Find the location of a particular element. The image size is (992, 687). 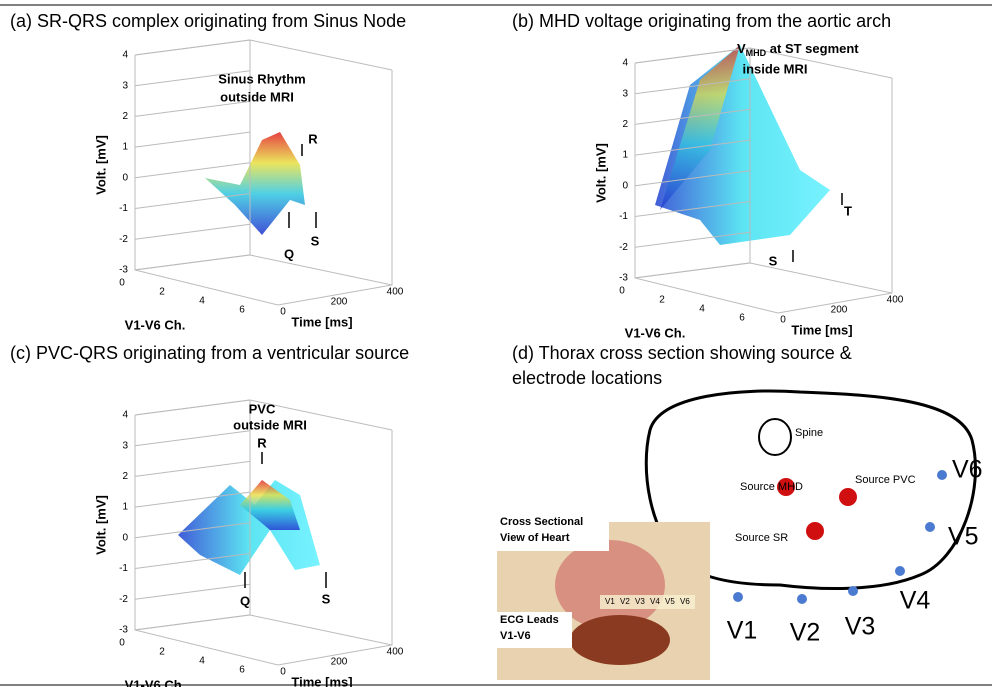

inset-label: View of Heart is located at coordinates (535, 538).